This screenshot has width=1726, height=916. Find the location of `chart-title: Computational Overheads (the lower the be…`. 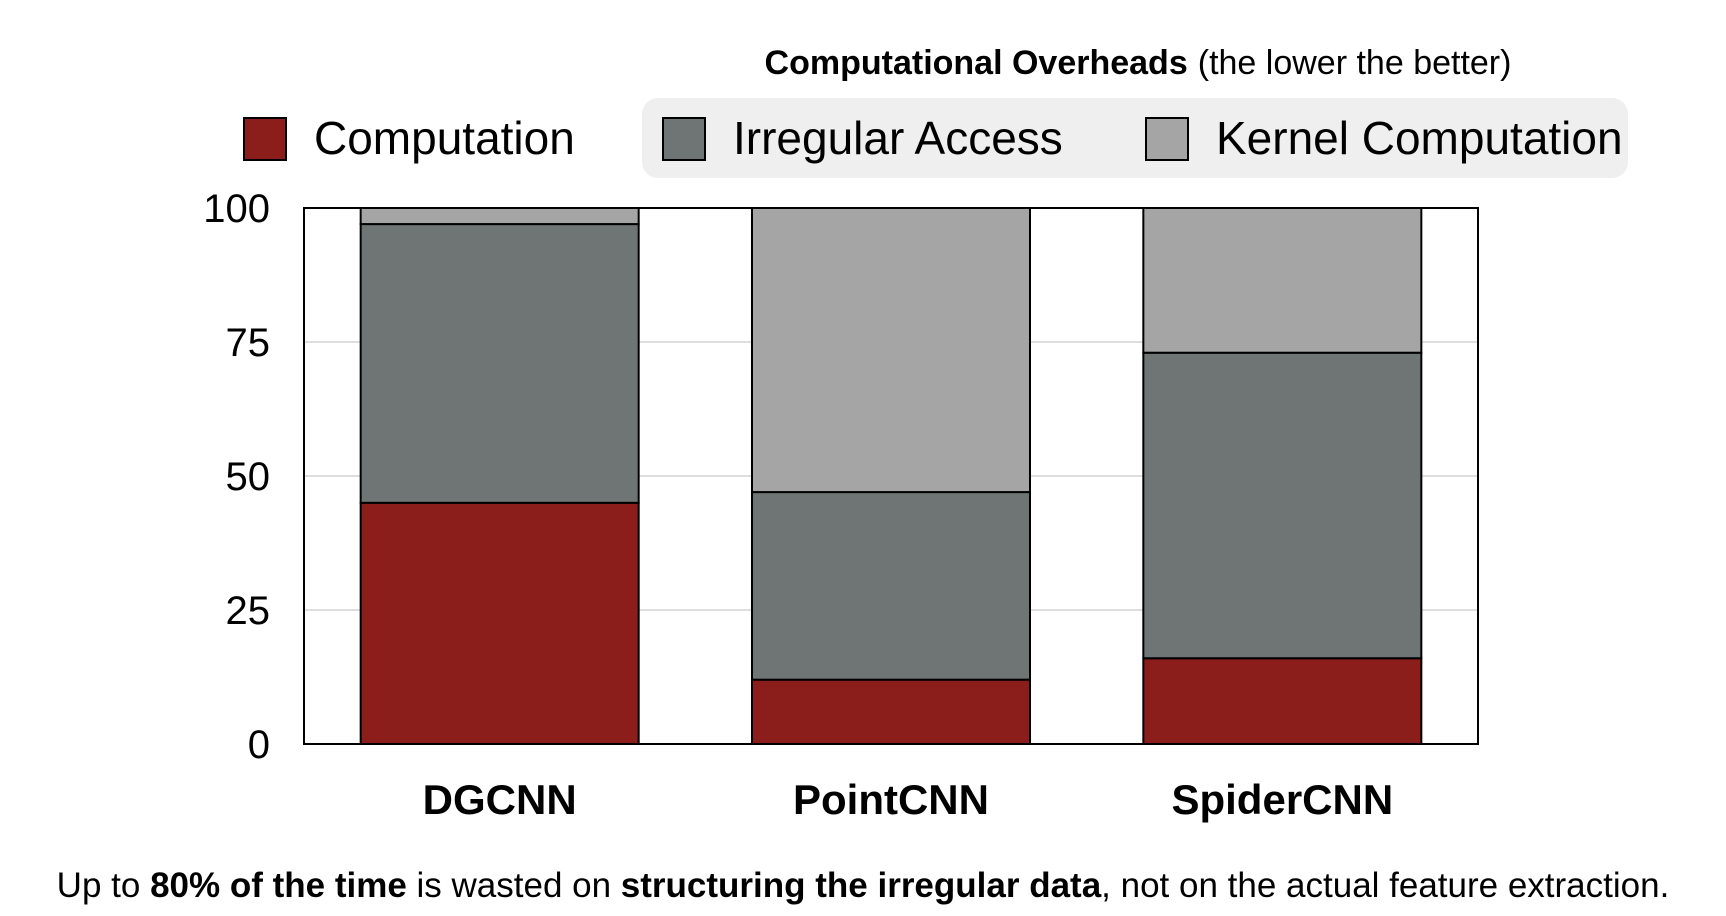

chart-title: Computational Overheads (the lower the be… is located at coordinates (1138, 63).